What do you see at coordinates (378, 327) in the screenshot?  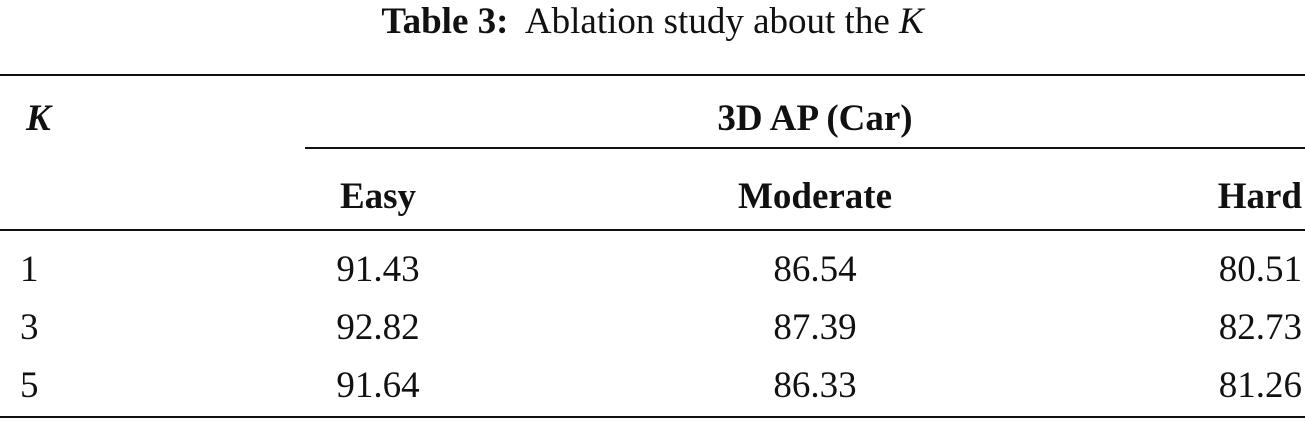 I see `cell: 92.82` at bounding box center [378, 327].